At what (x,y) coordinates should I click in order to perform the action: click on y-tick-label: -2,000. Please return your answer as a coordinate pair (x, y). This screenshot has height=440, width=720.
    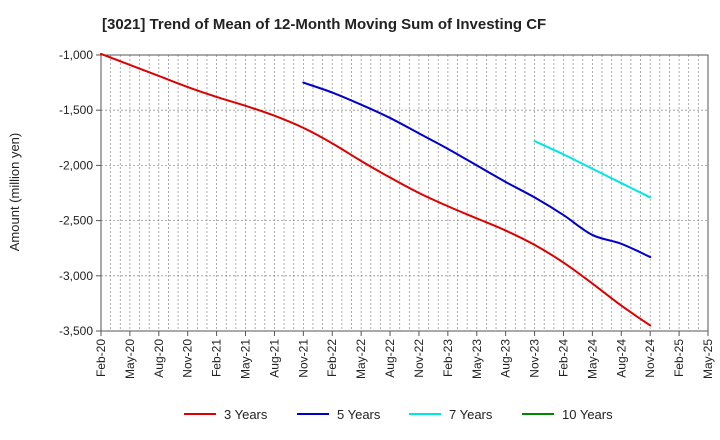
    Looking at the image, I should click on (76, 165).